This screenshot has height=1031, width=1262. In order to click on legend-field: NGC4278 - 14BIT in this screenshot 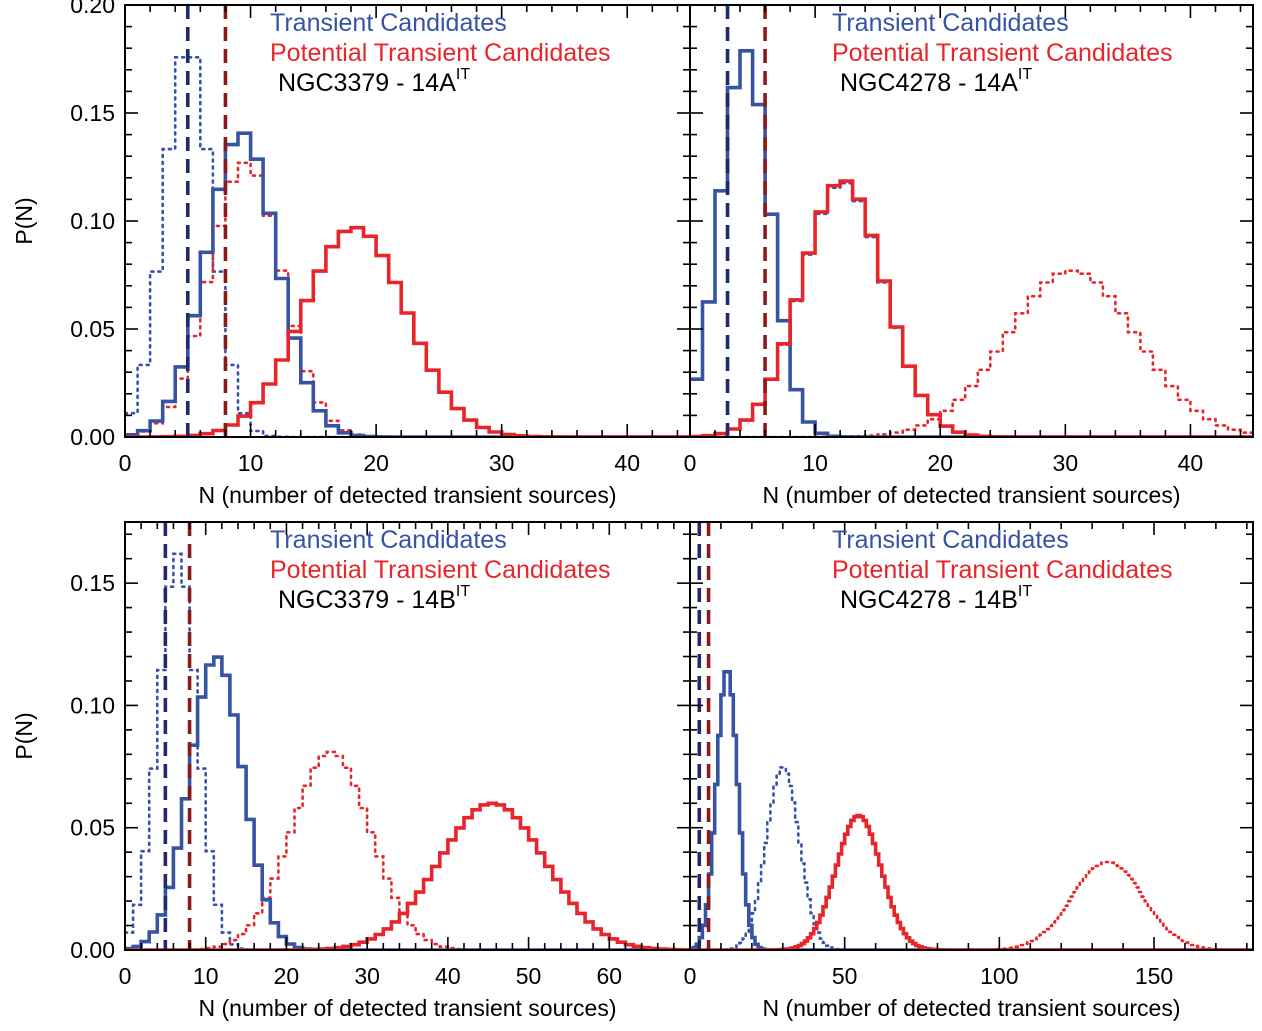, I will do `click(936, 598)`.